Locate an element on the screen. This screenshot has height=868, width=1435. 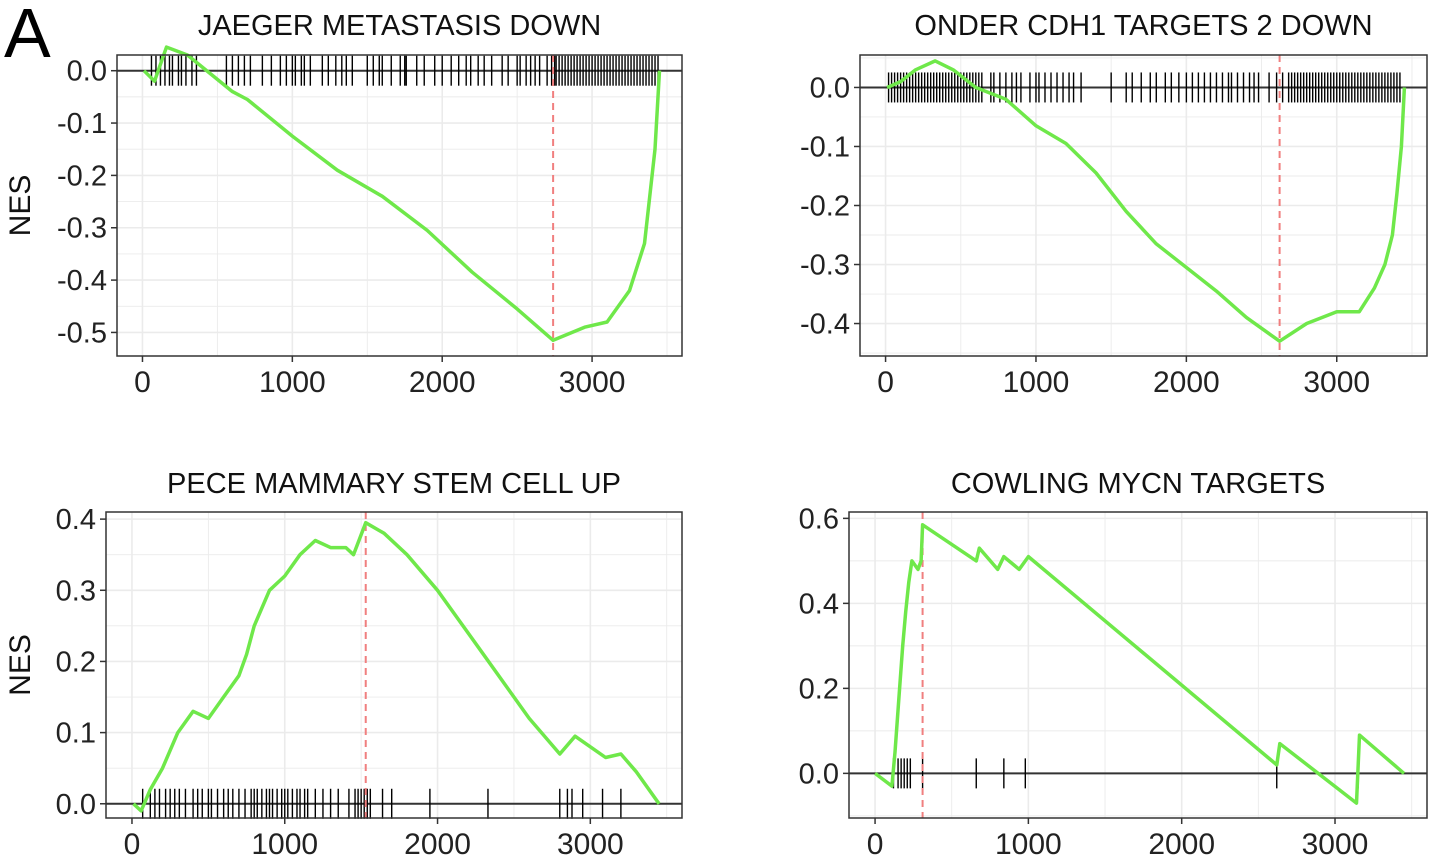
panel-label: A is located at coordinates (27, 36).